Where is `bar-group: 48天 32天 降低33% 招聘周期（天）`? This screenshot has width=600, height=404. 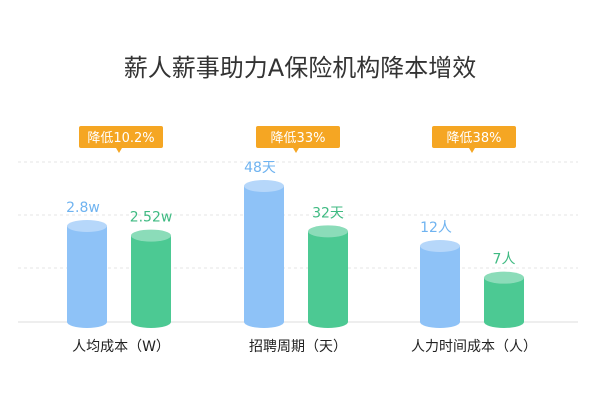
bar-group: 48天 32天 降低33% 招聘周期（天） is located at coordinates (296, 240).